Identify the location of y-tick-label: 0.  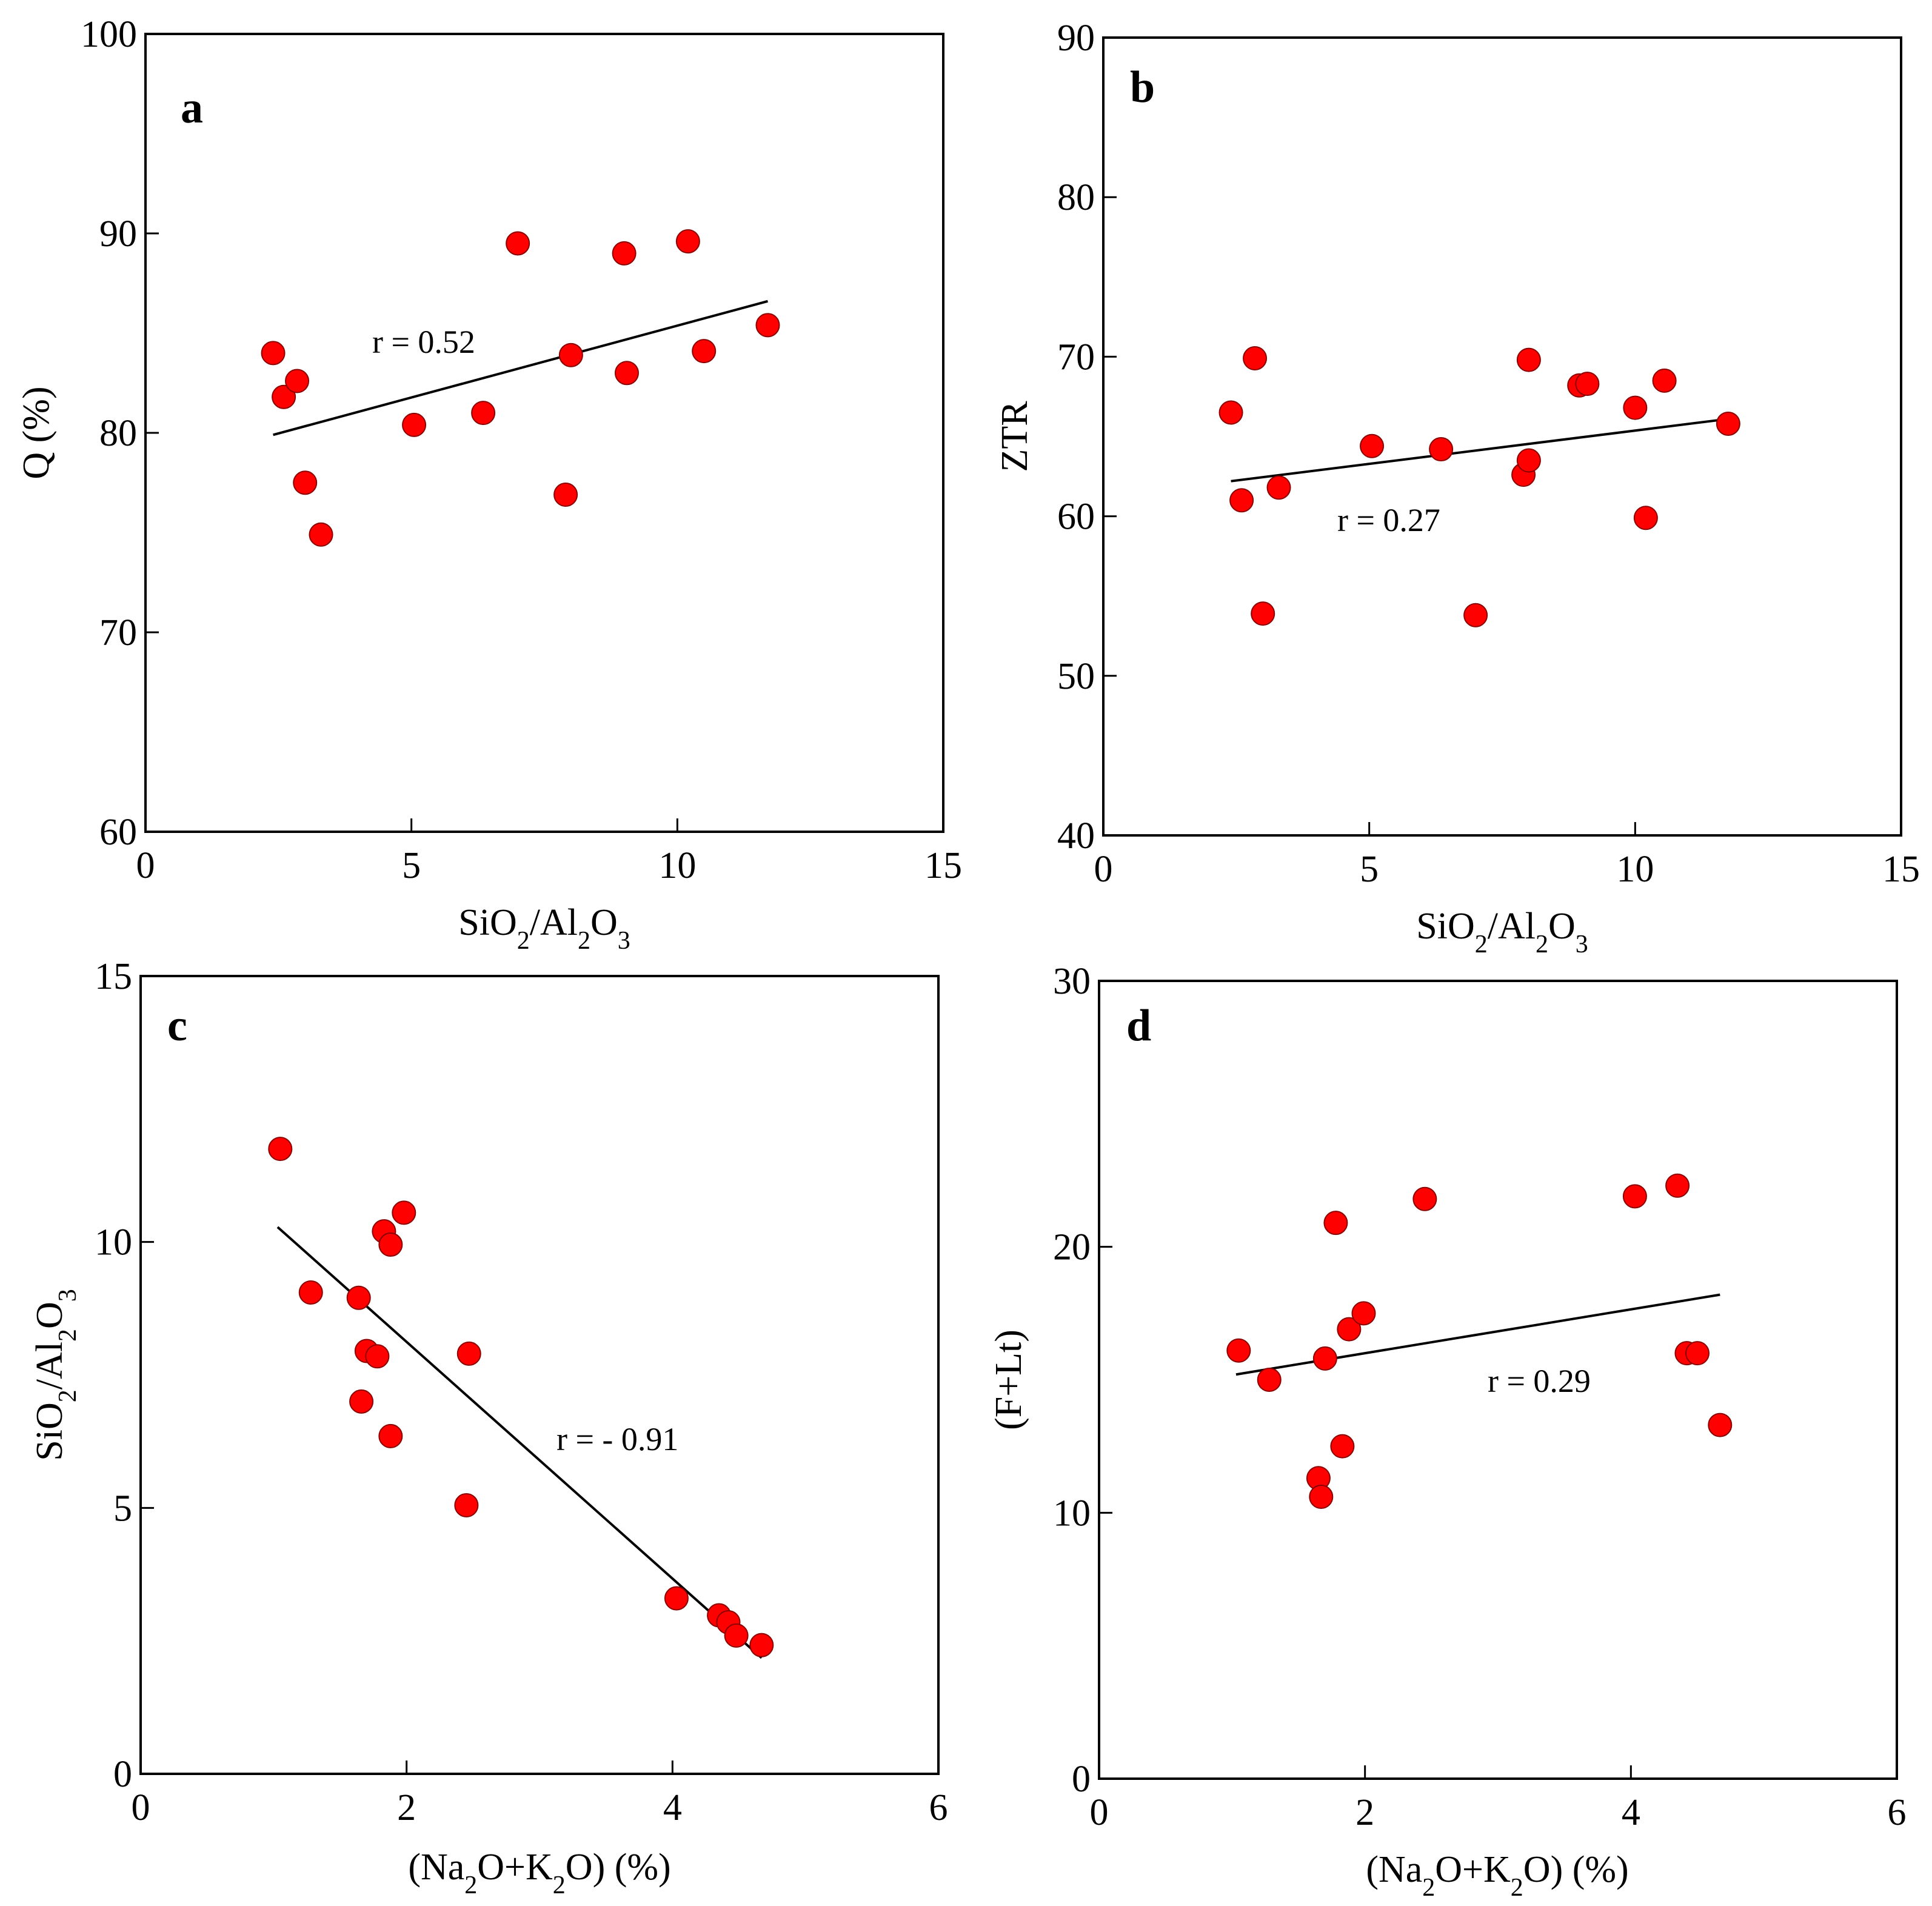
(1081, 1779).